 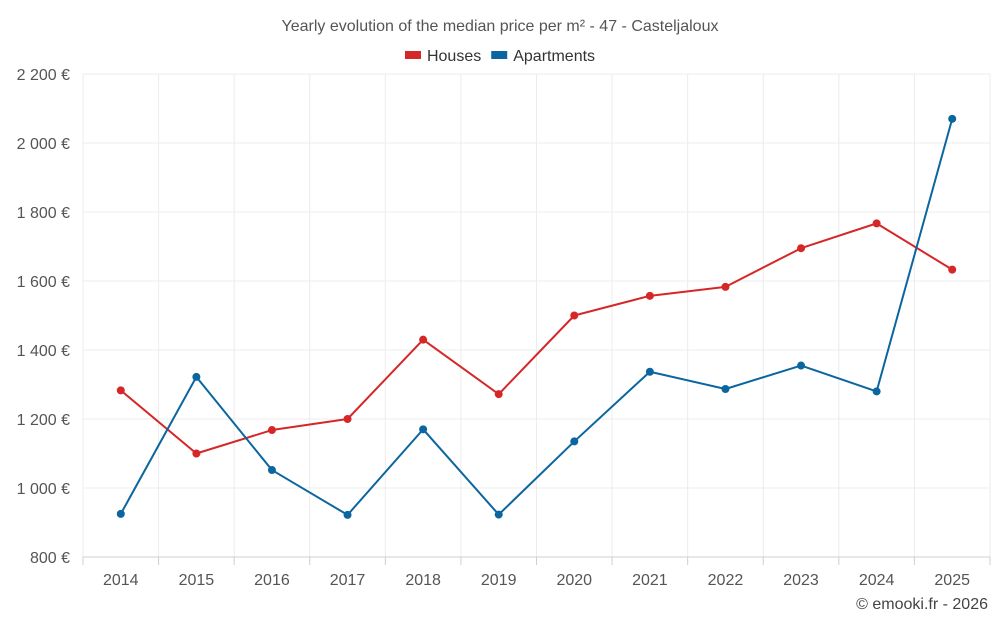 What do you see at coordinates (454, 56) in the screenshot?
I see `legend-label: Houses` at bounding box center [454, 56].